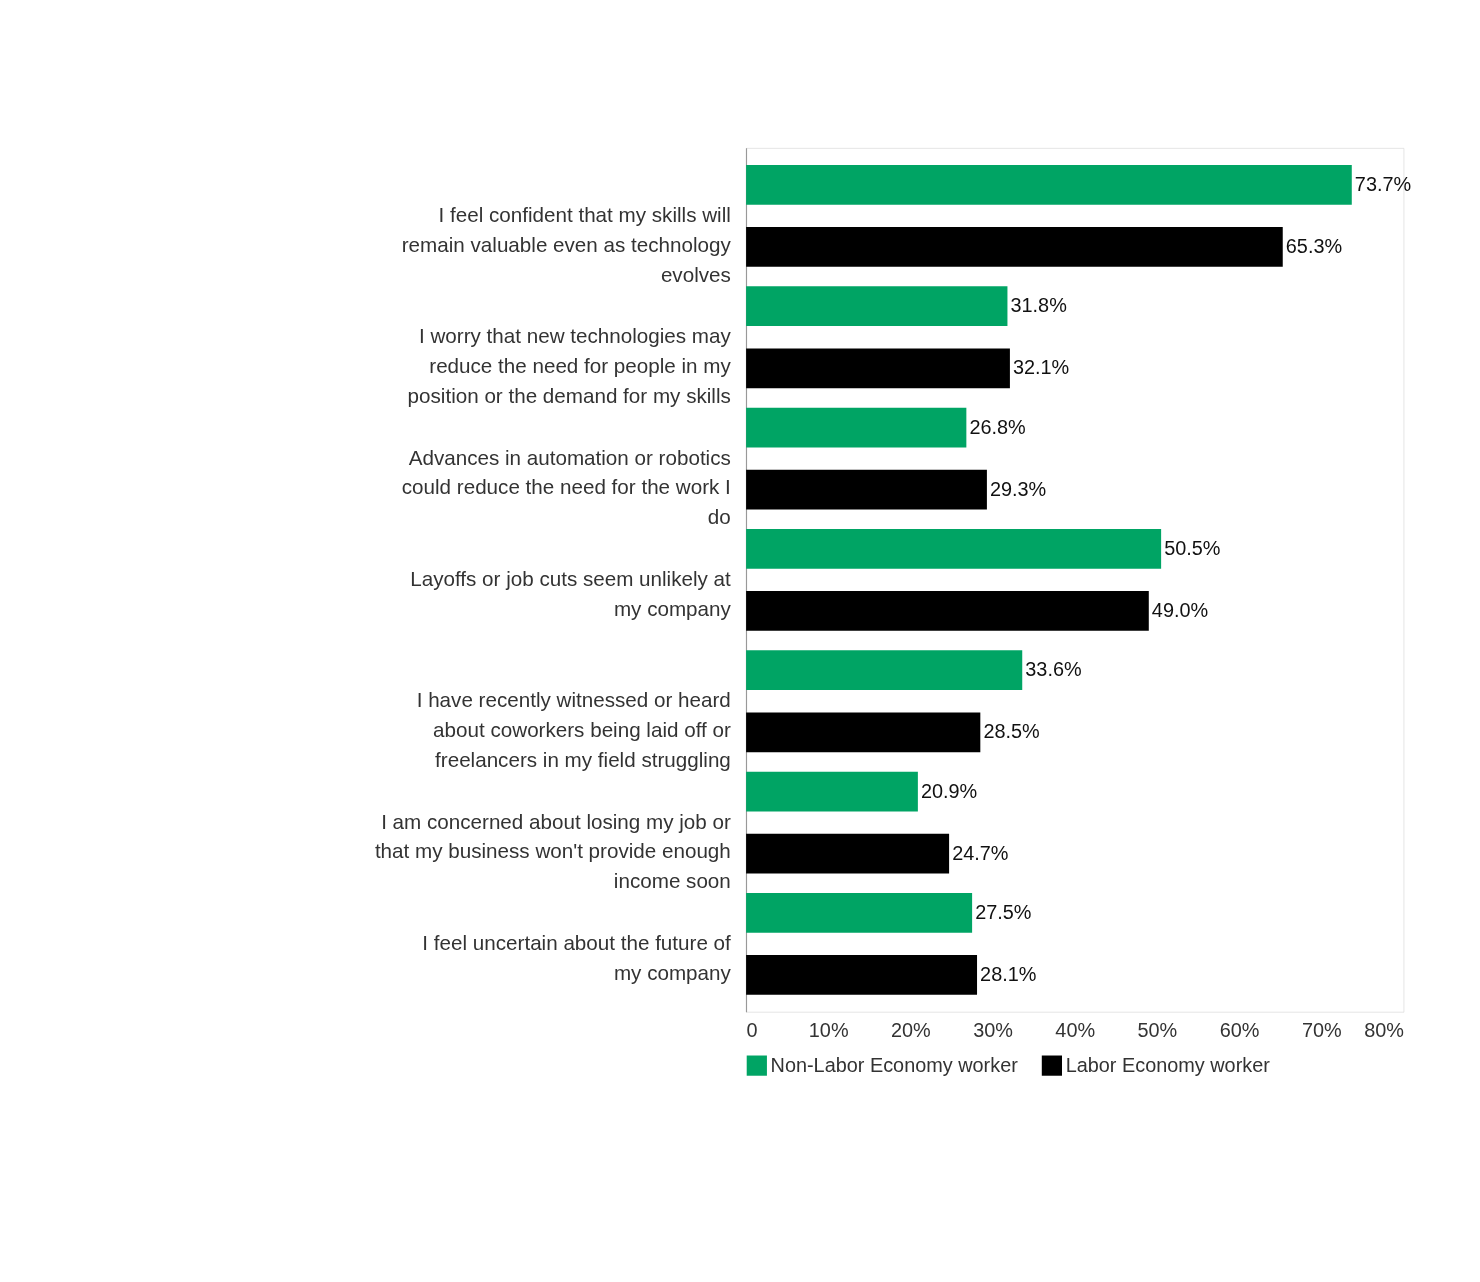  What do you see at coordinates (752, 1030) in the screenshot?
I see `x-tick-label: 0` at bounding box center [752, 1030].